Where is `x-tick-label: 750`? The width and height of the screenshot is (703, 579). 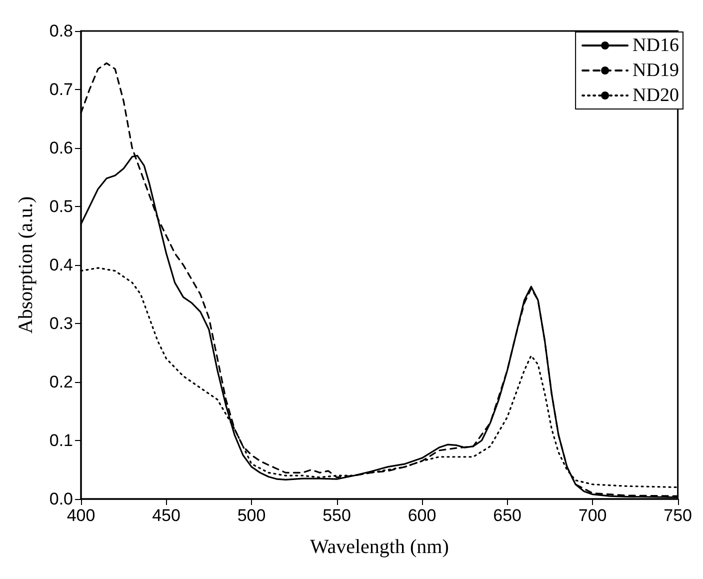 x-tick-label: 750 is located at coordinates (678, 515).